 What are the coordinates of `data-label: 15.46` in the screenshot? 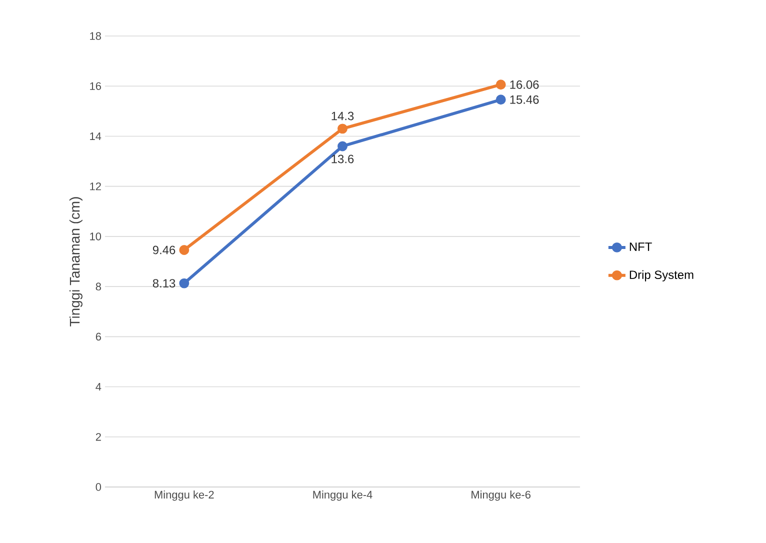 It's located at (524, 99).